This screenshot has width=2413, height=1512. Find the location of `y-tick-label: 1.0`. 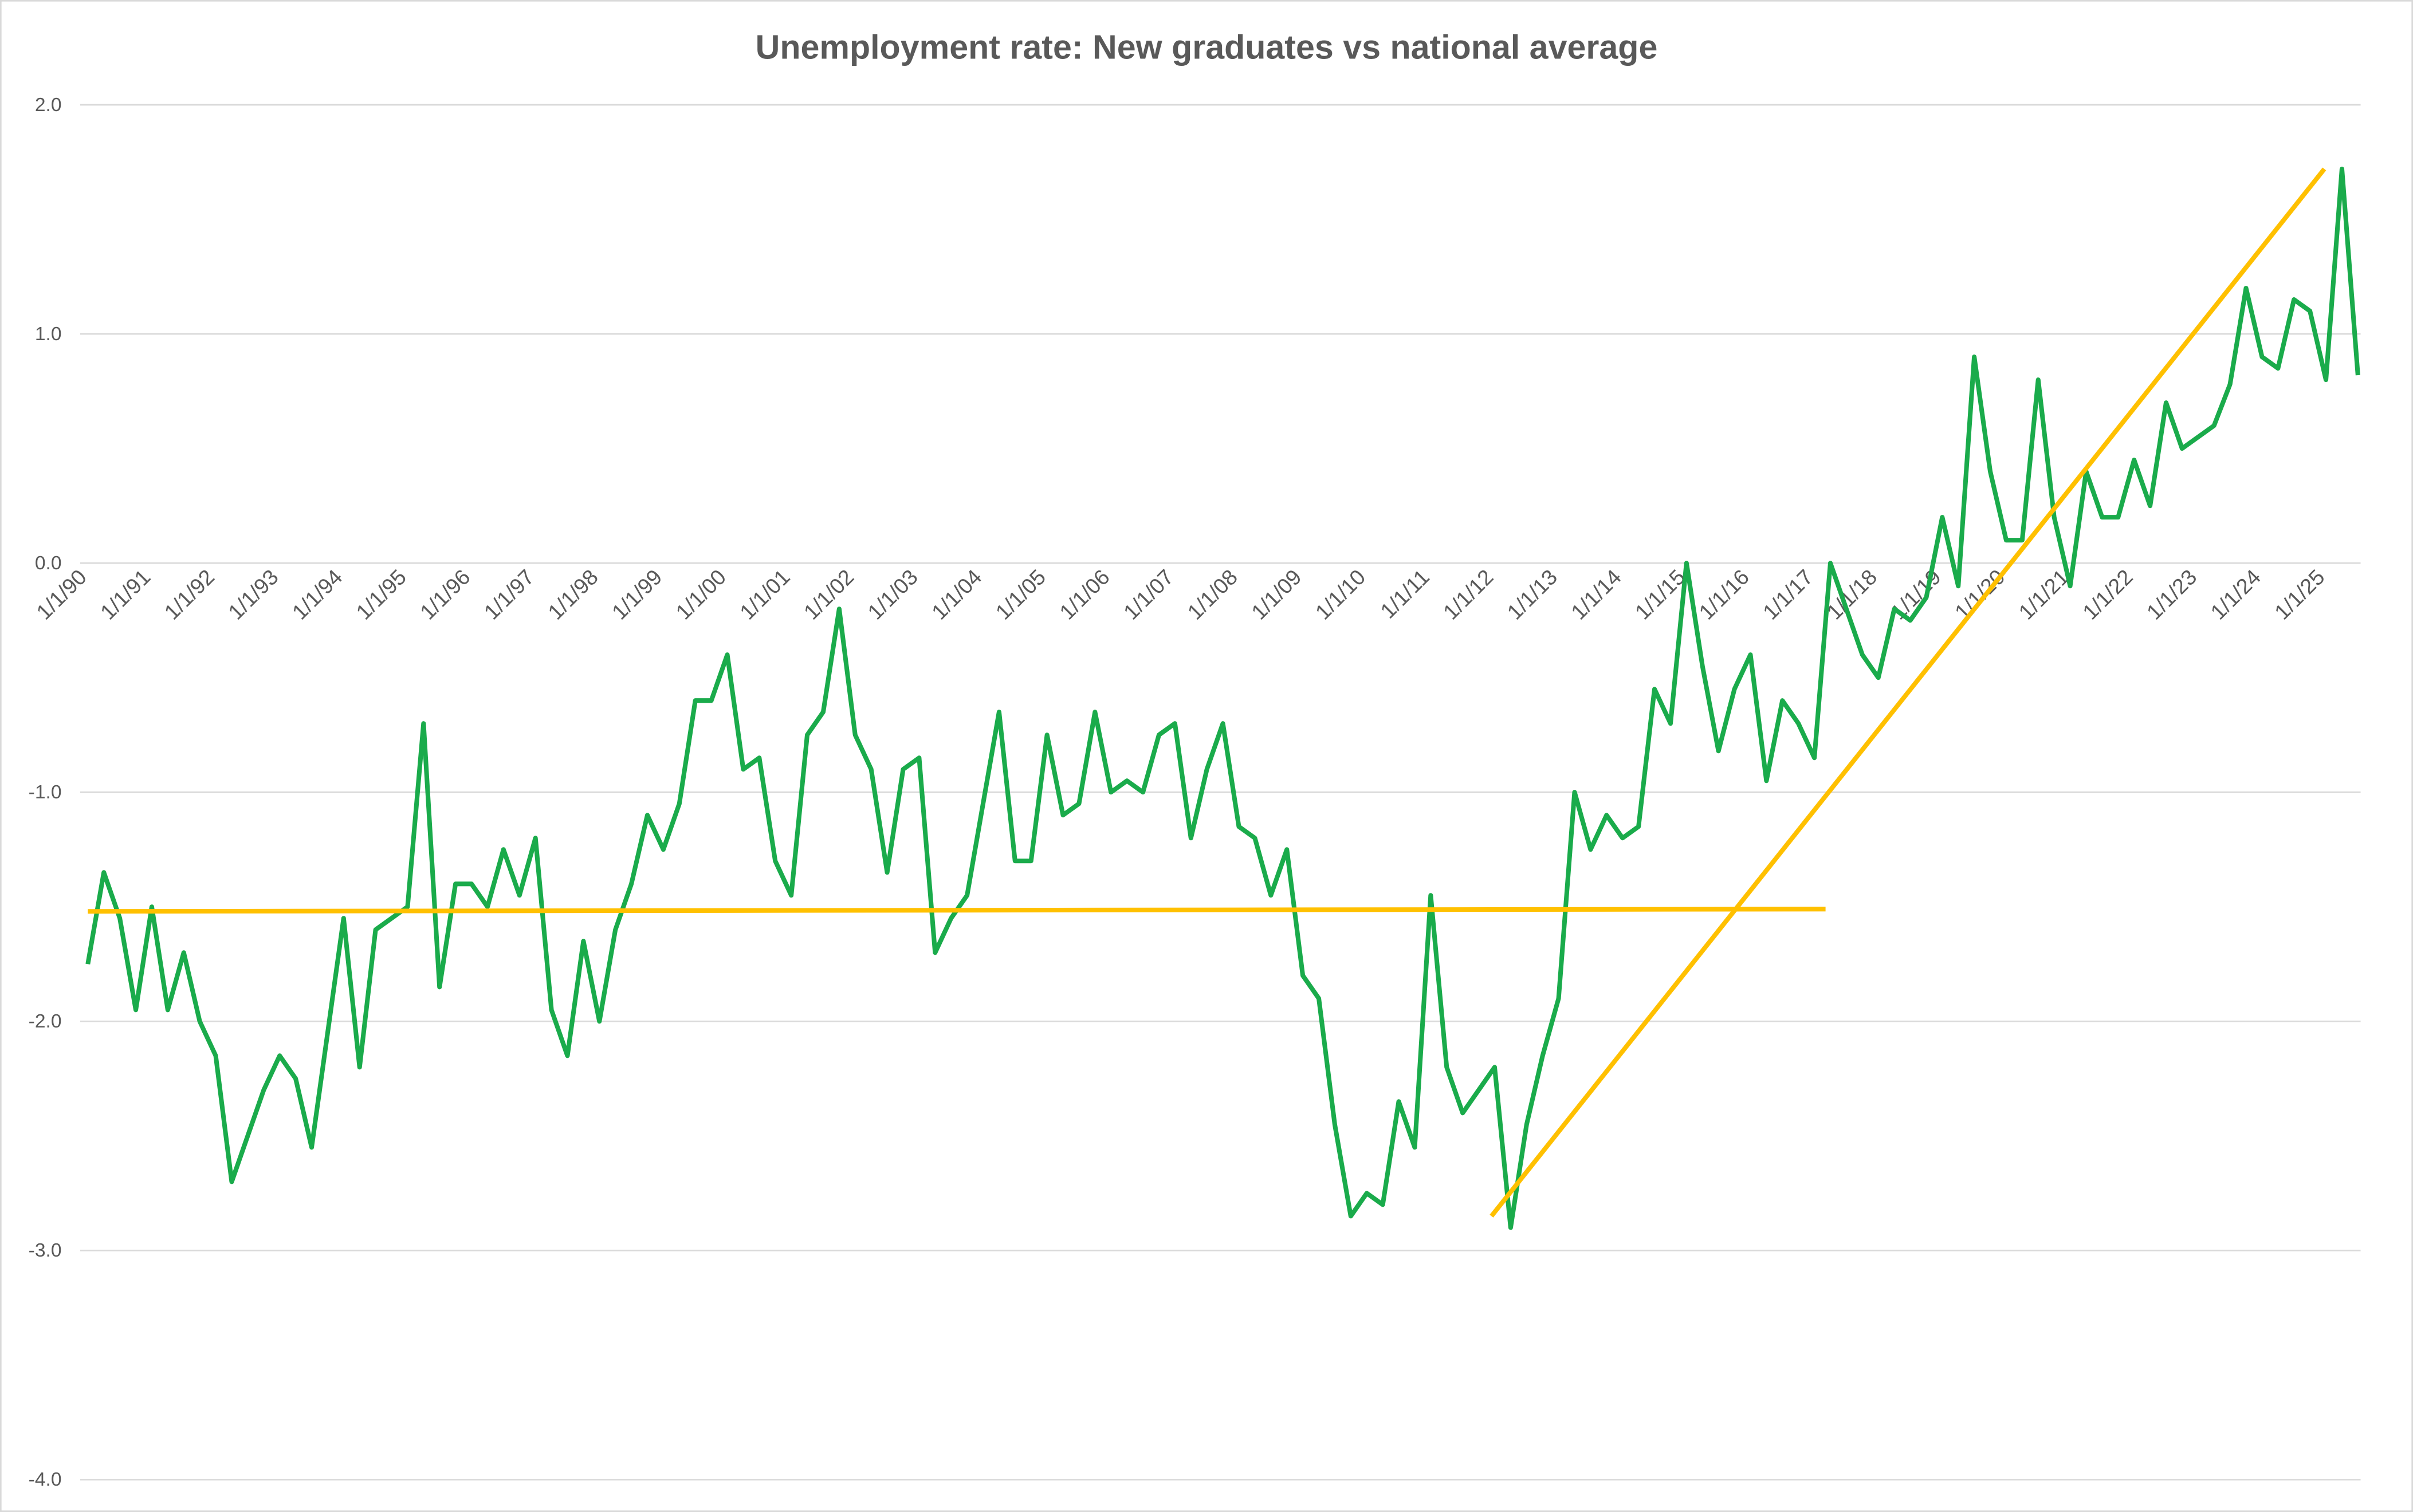

y-tick-label: 1.0 is located at coordinates (49, 334).